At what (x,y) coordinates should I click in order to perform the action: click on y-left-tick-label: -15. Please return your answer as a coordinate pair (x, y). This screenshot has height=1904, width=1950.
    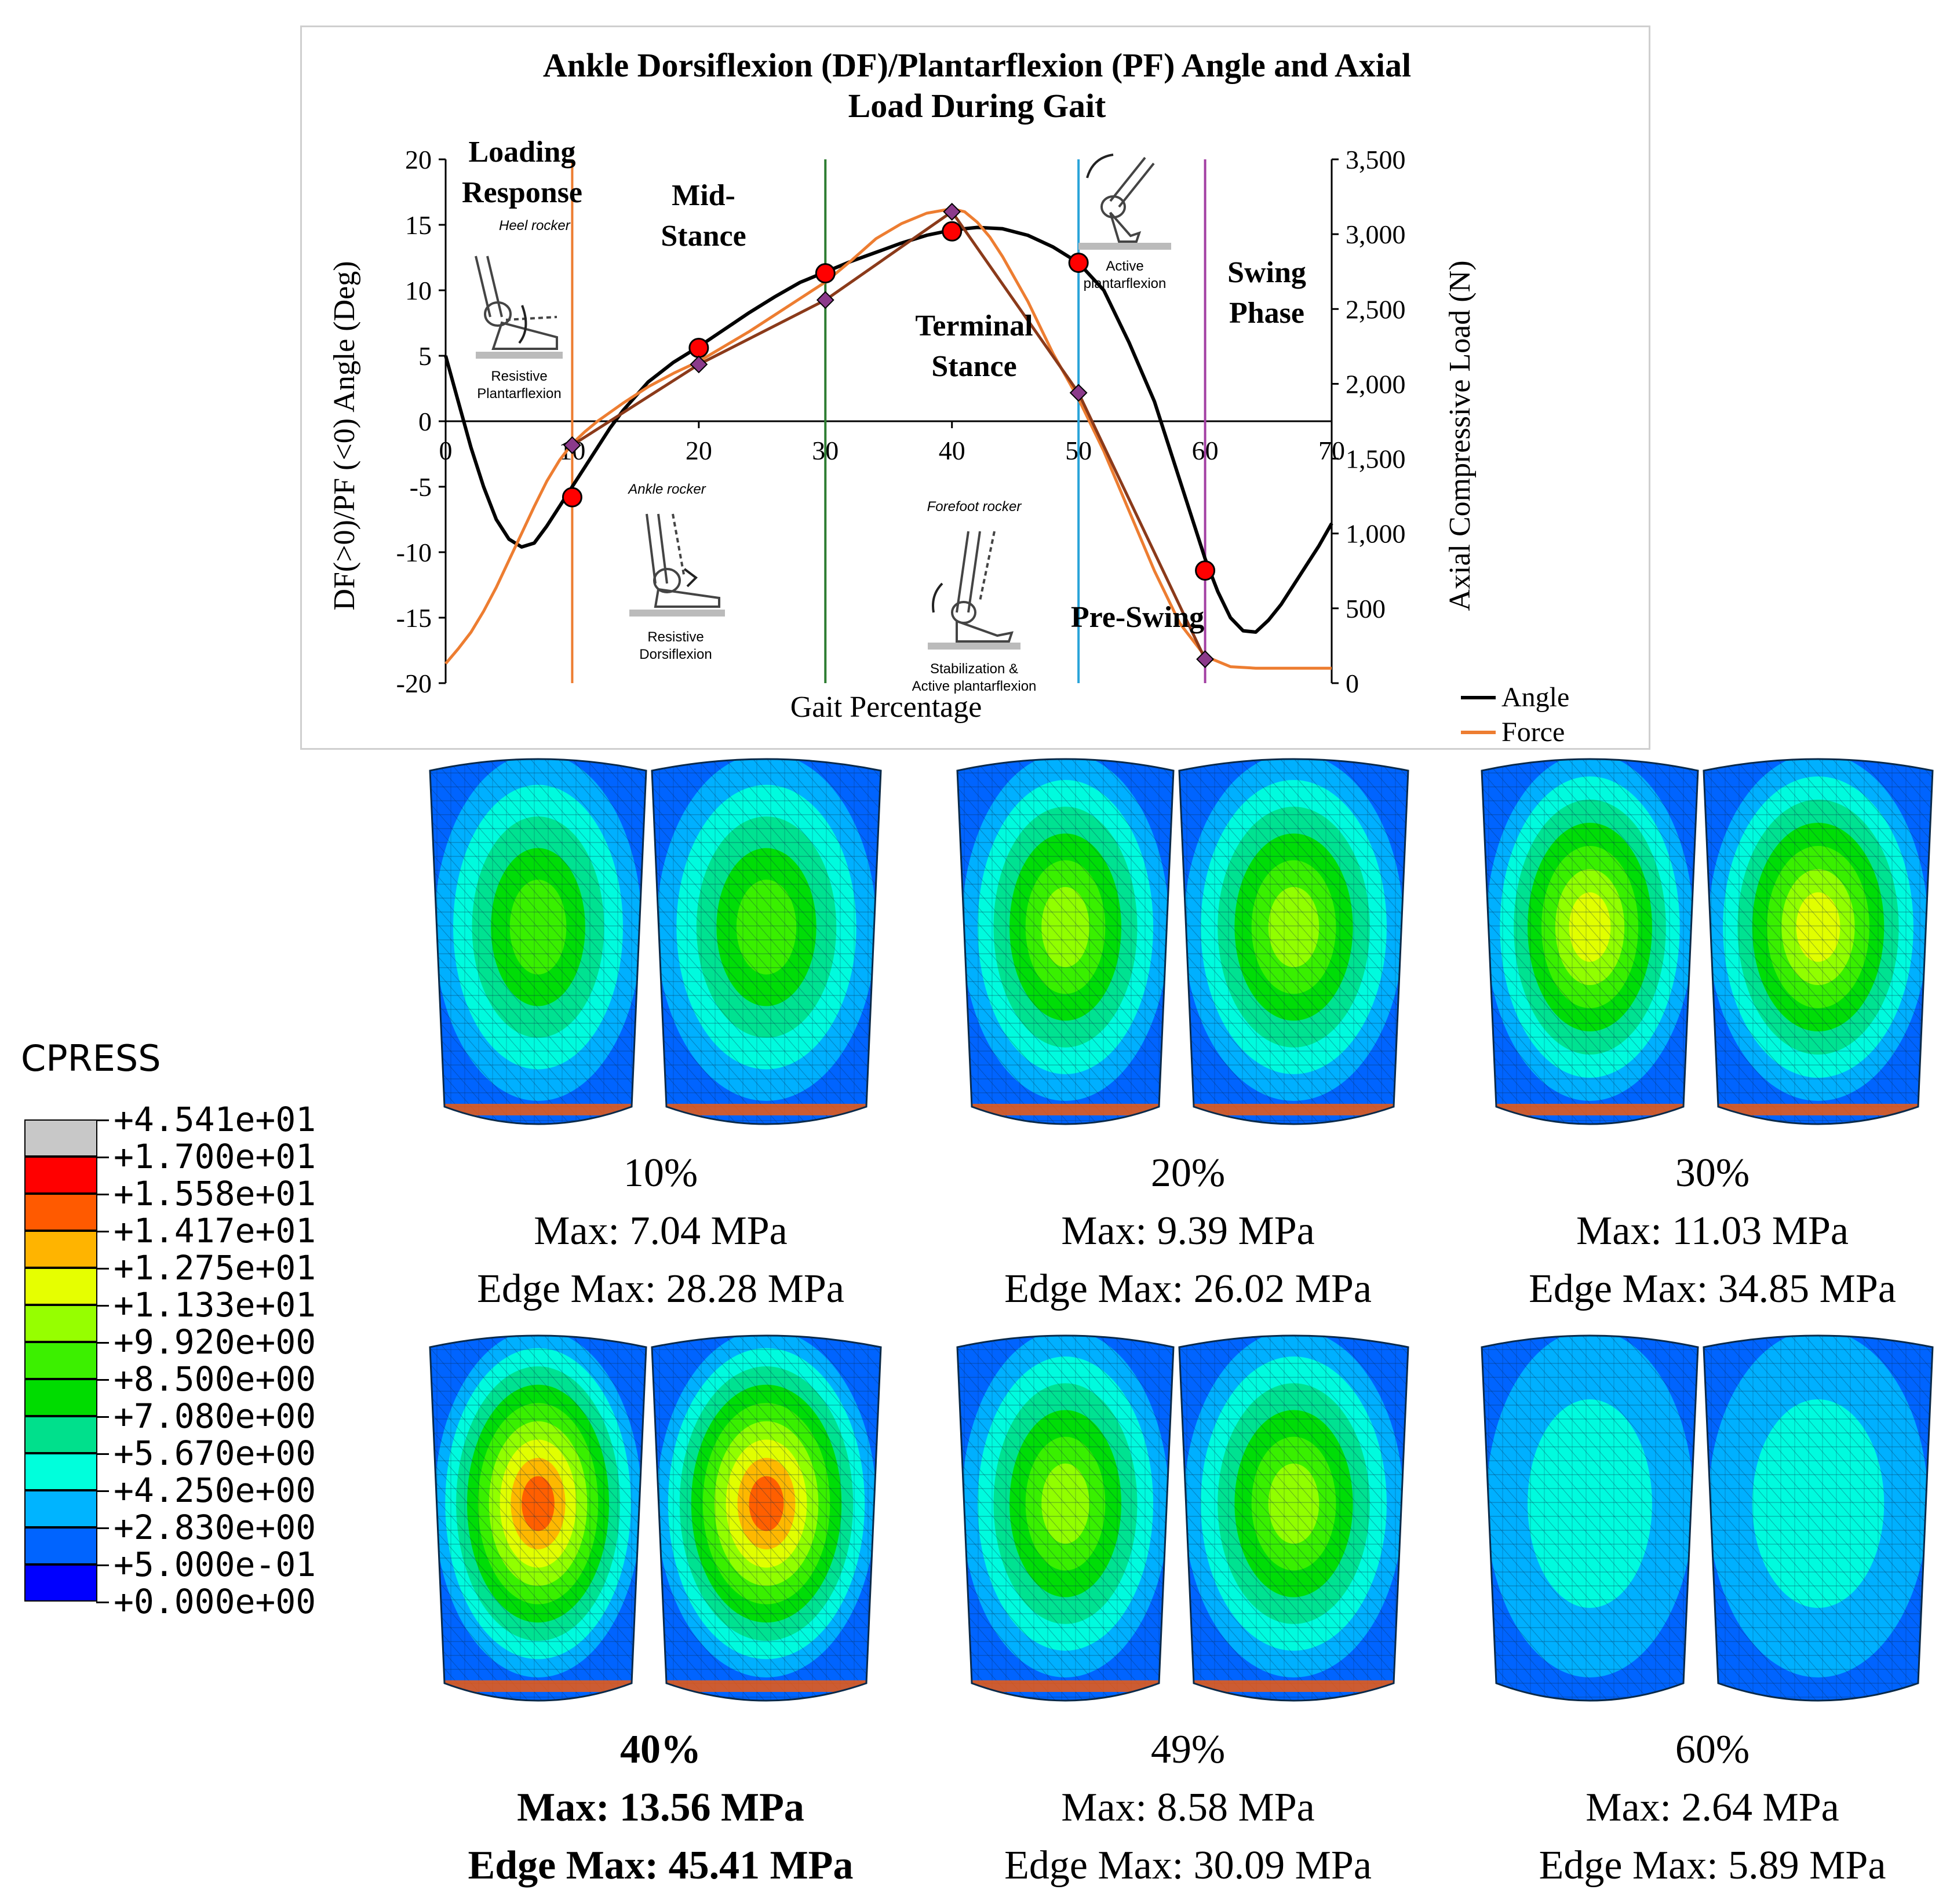
    Looking at the image, I should click on (414, 618).